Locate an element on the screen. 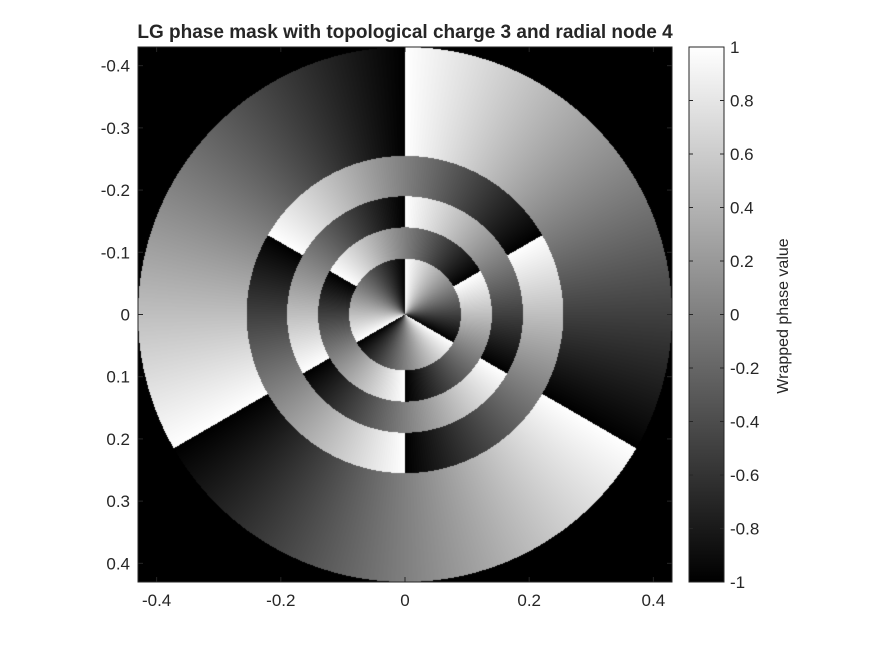 This screenshot has height=656, width=875. y-tick-label: 0.3 is located at coordinates (118, 501).